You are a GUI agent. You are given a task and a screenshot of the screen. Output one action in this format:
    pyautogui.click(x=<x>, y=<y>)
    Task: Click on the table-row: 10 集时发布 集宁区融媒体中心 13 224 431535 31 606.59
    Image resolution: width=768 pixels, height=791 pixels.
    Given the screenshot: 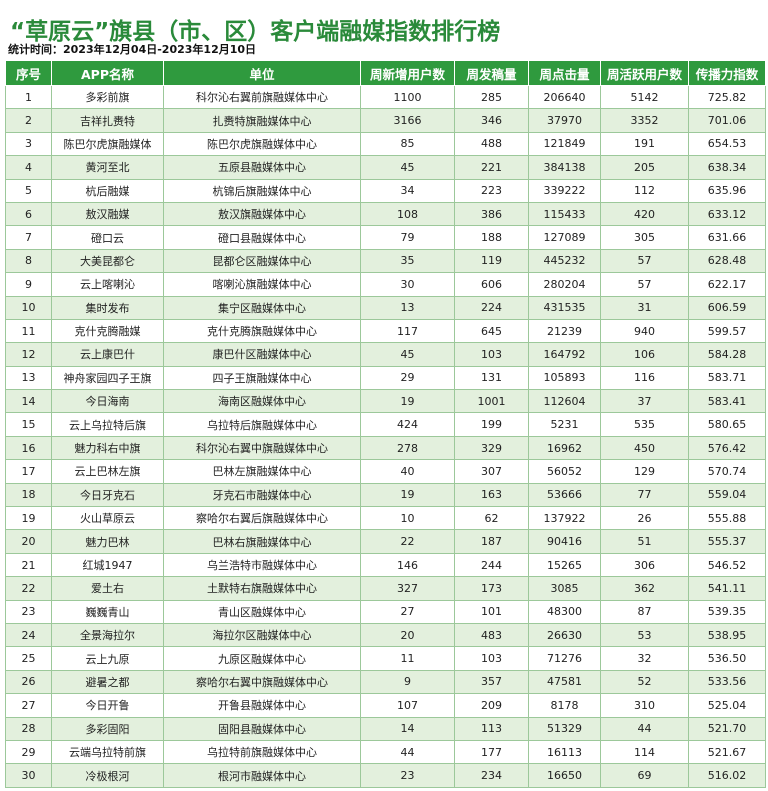 What is the action you would take?
    pyautogui.click(x=385, y=307)
    